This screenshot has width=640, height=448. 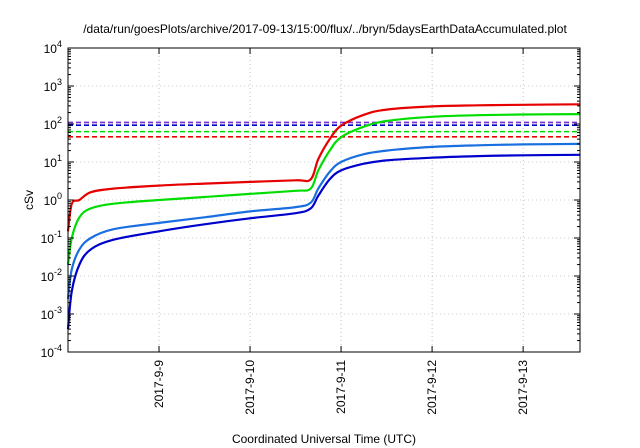 I want to click on y-tick-label: 10⁻¹, so click(x=51, y=237).